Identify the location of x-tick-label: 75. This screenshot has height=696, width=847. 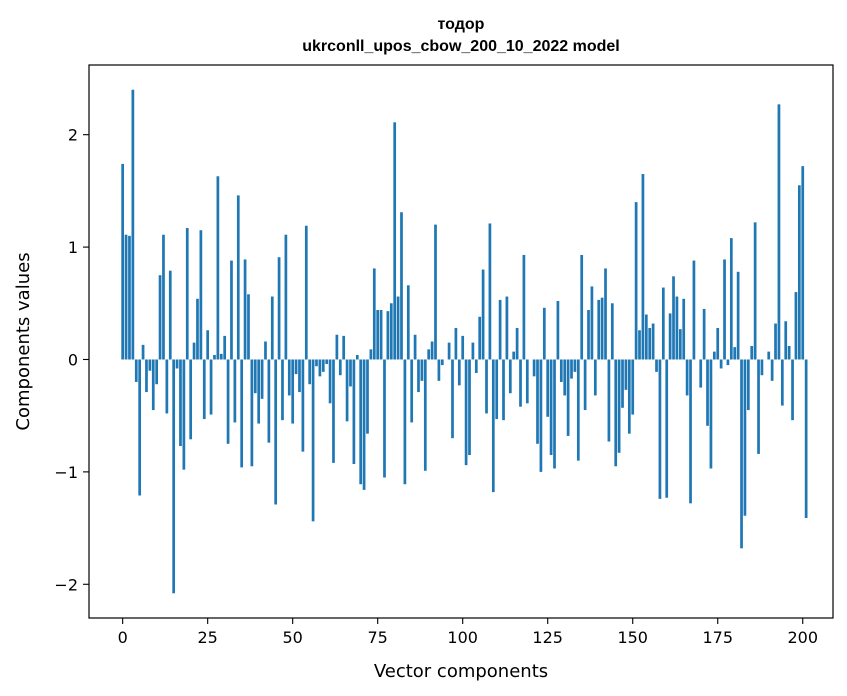
(378, 637).